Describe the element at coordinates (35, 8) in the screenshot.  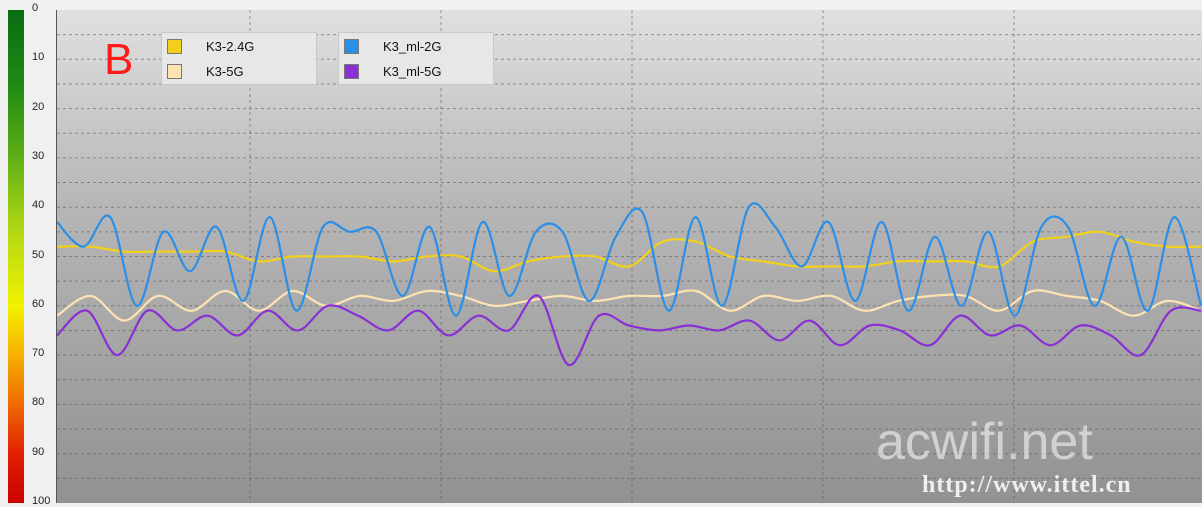
I see `y-tick-label: 0` at that location.